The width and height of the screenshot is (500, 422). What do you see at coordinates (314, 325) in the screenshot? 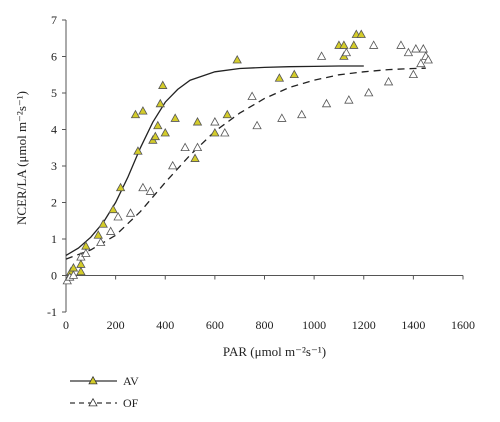
I see `x-tick-label: 1000` at bounding box center [314, 325].